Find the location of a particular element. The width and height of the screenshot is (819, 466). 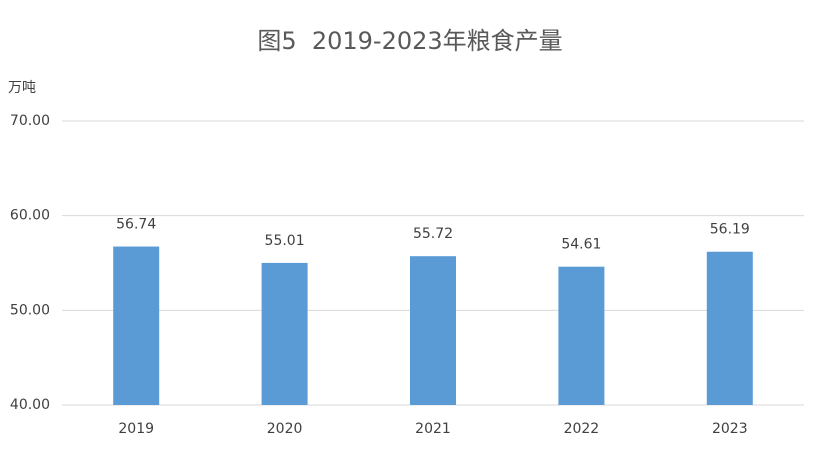

y-tick-label: 40.00 is located at coordinates (30, 405).